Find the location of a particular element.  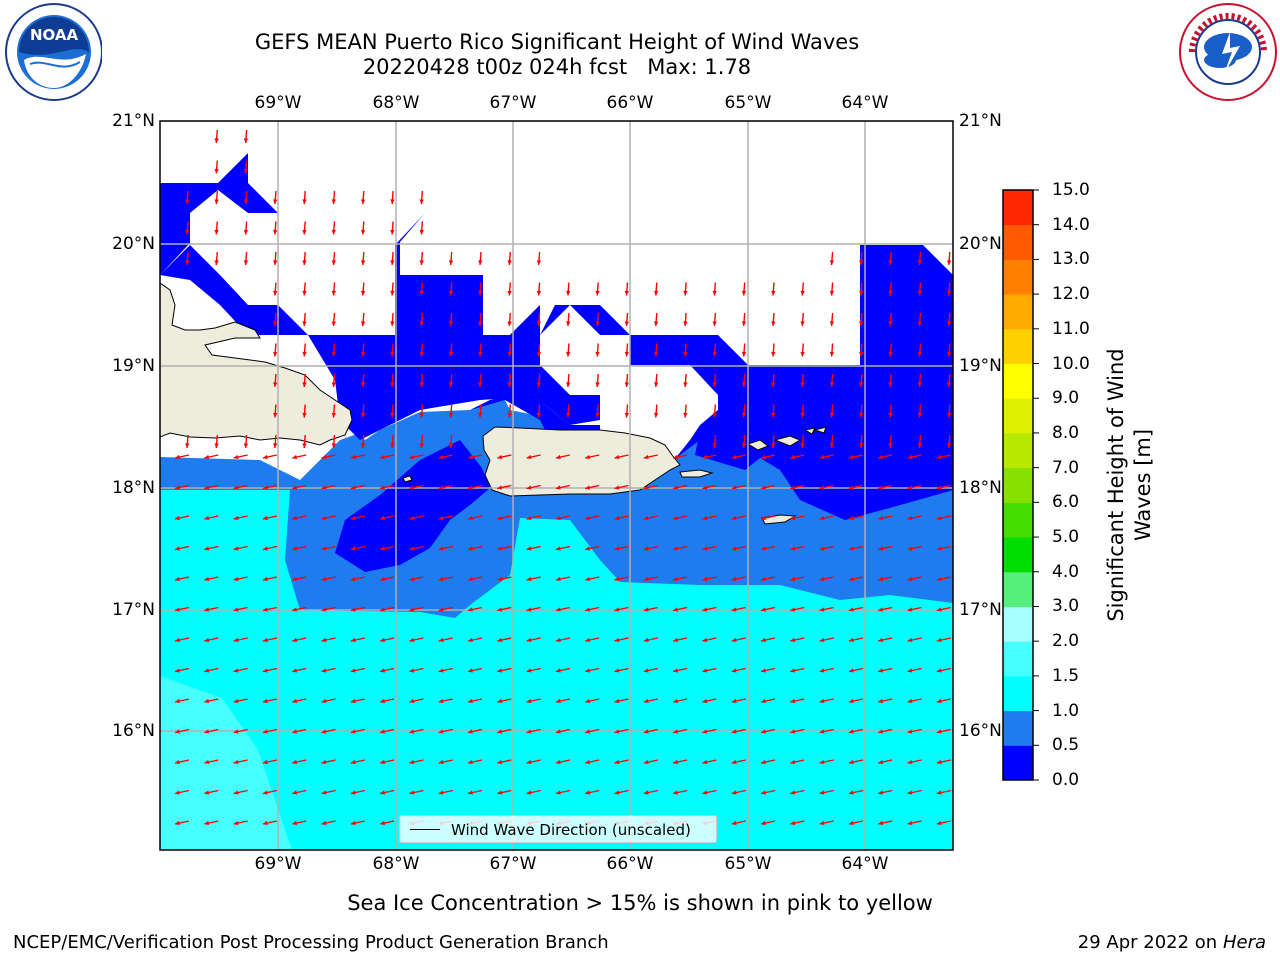

band-0-0.5m-pocket is located at coordinates (824, 442).